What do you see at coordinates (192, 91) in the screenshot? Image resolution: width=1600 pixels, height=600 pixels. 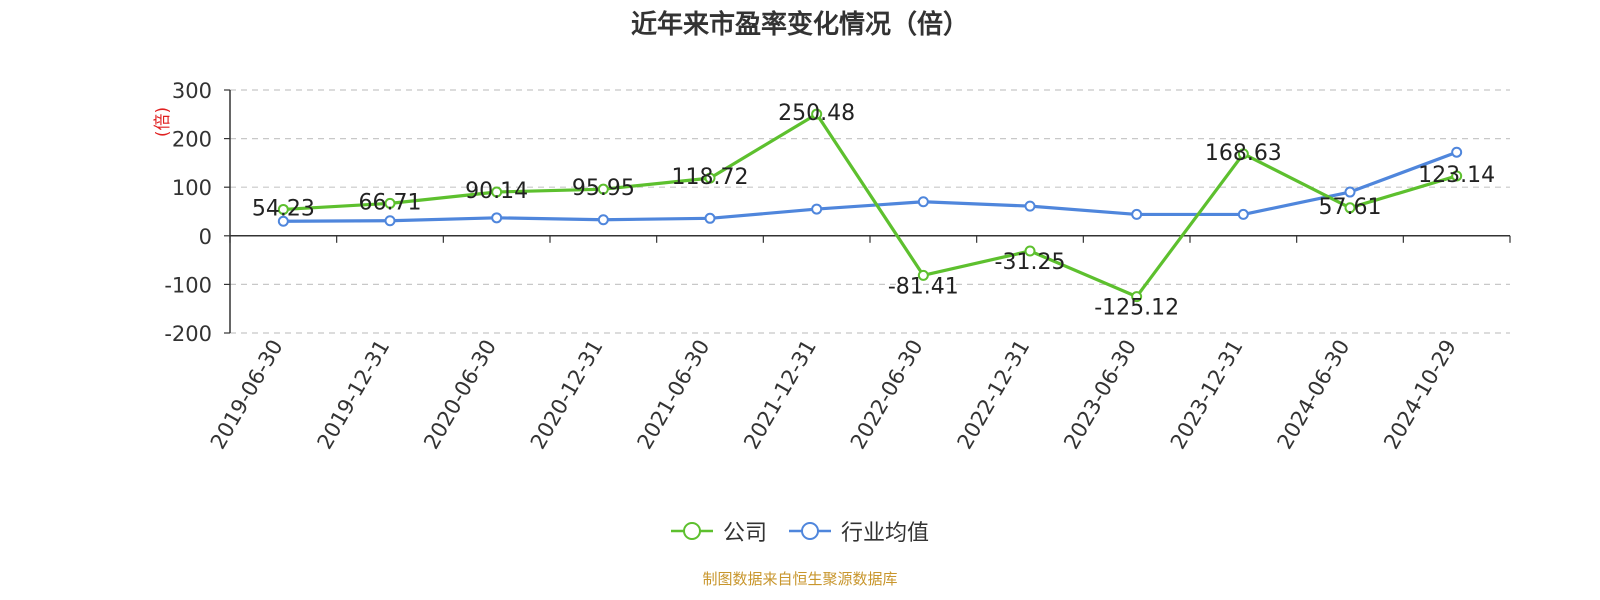 I see `y-tick-label: 300` at bounding box center [192, 91].